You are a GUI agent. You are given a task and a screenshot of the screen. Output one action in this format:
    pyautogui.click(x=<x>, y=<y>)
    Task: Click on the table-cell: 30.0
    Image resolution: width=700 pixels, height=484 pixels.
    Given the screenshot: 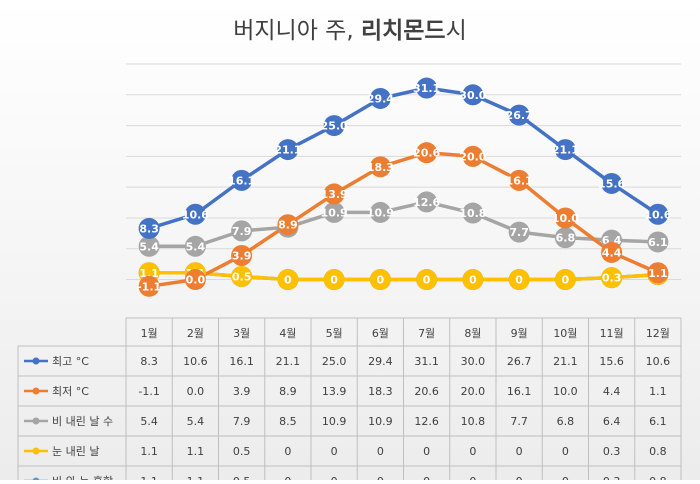 What is the action you would take?
    pyautogui.click(x=473, y=361)
    